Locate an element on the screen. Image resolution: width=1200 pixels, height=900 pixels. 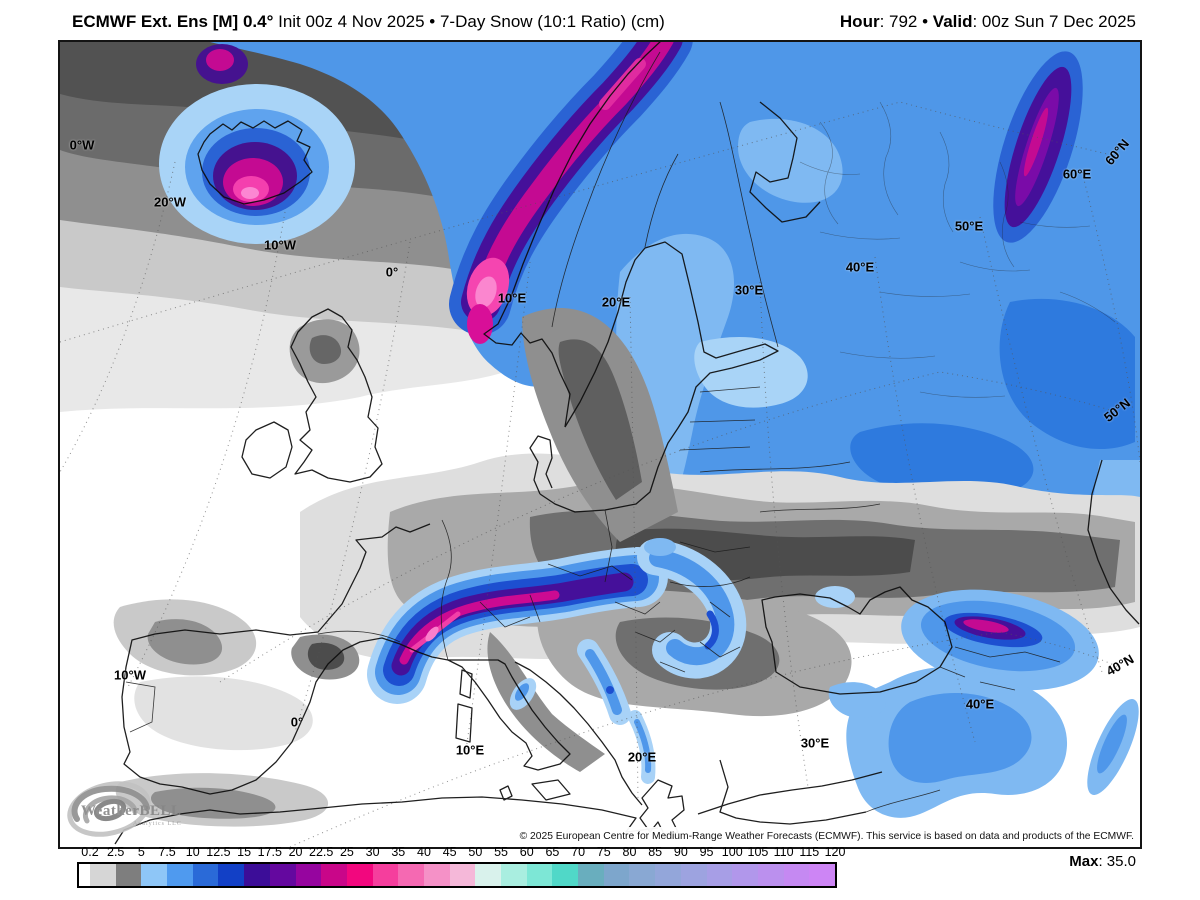
colorbar-tick: 2.5 is located at coordinates (115, 852).